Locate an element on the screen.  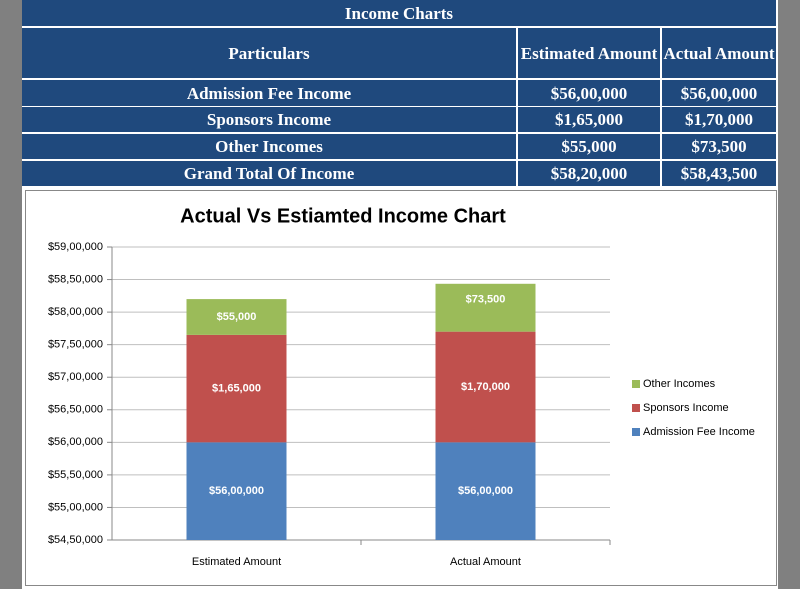
y-tick-label: $57,50,000 is located at coordinates (75, 345).